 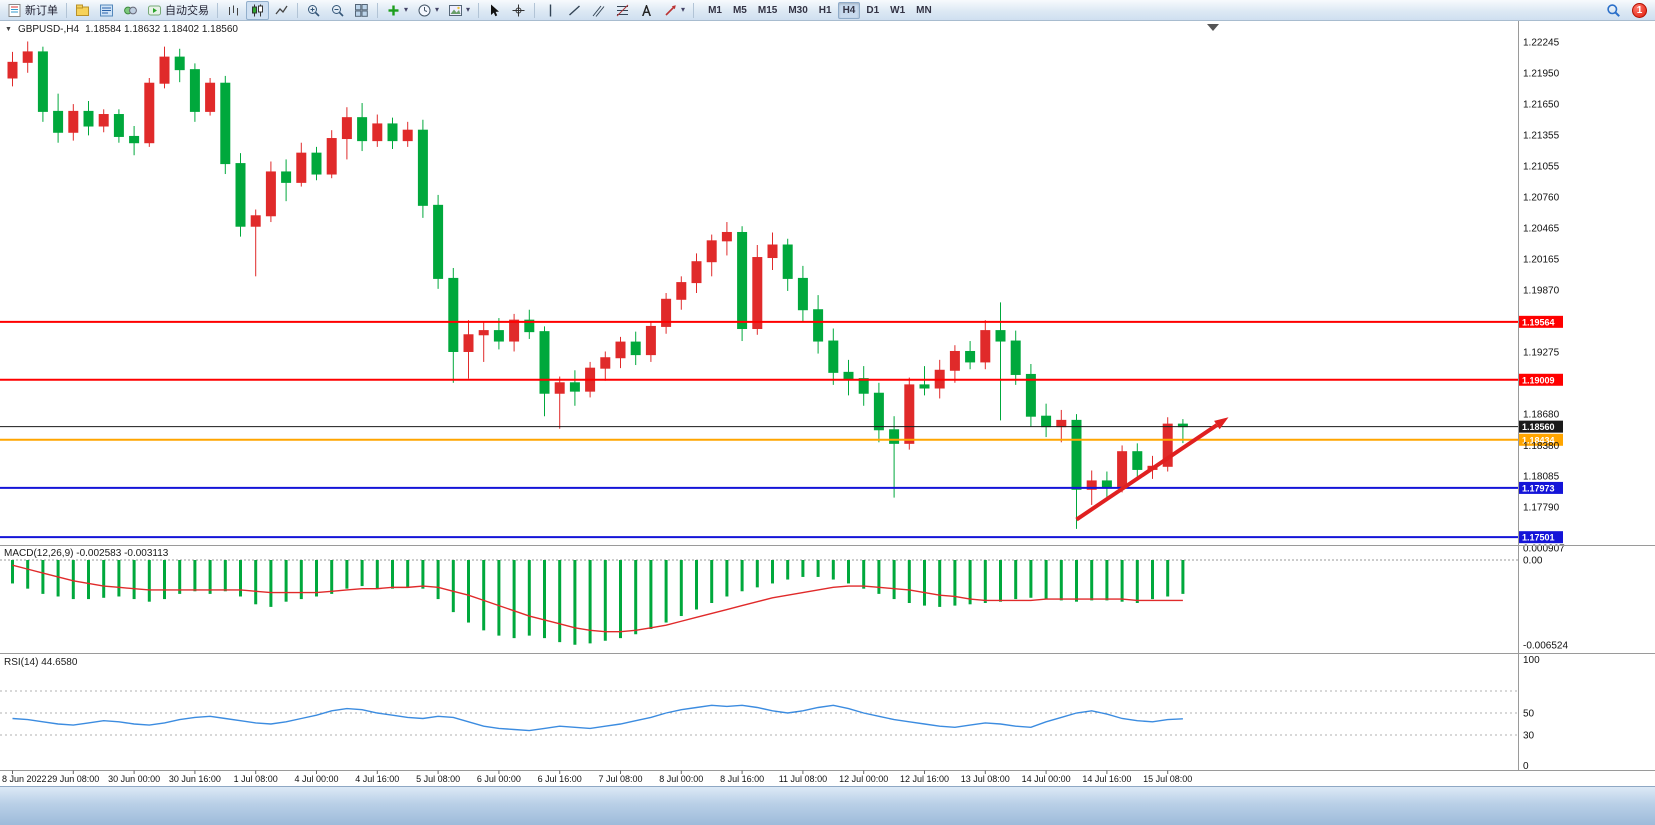 I want to click on auto-trading-label: 自动交易, so click(x=187, y=11).